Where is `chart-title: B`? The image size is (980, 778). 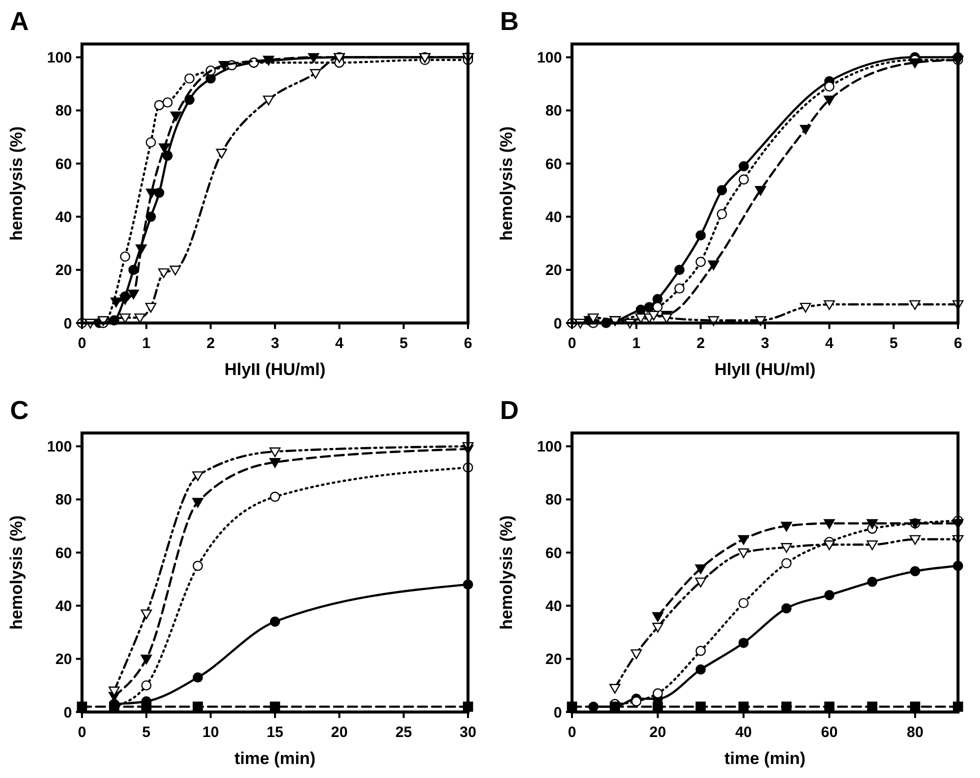
chart-title: B is located at coordinates (509, 21).